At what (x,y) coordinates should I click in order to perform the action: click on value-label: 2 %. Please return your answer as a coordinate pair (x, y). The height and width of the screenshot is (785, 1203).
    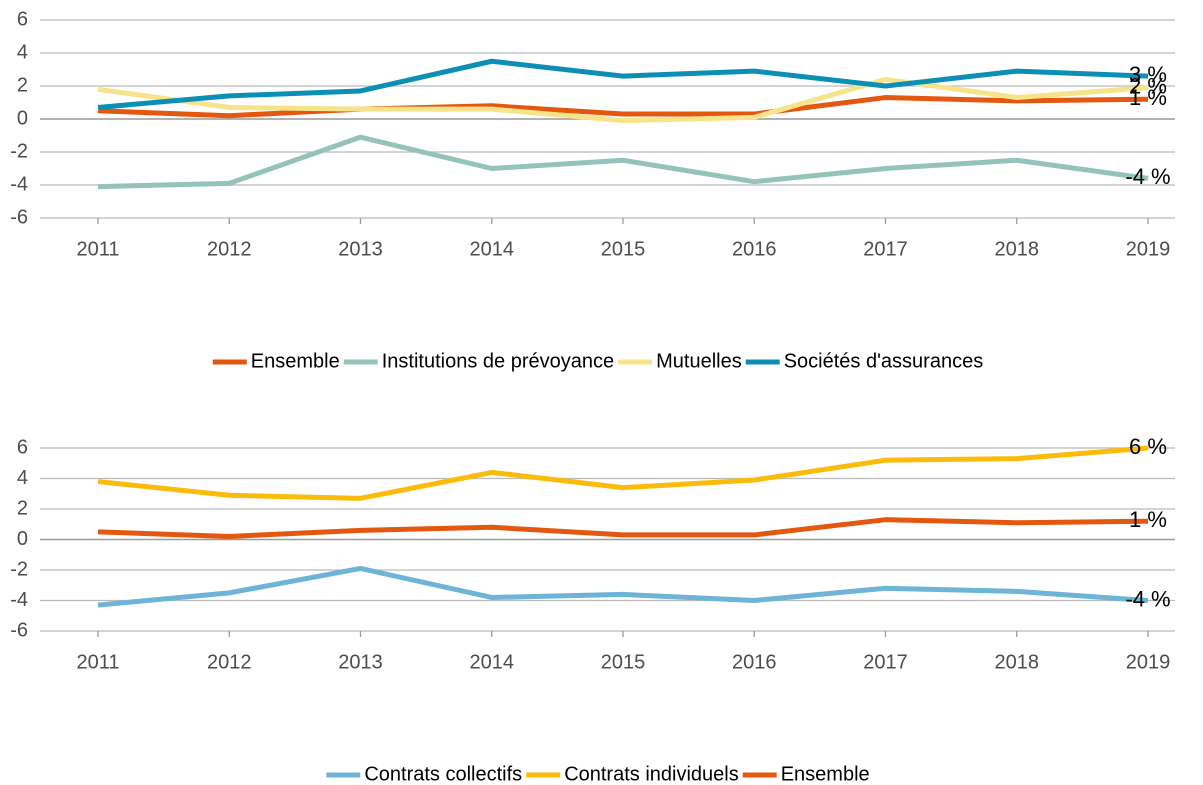
    Looking at the image, I should click on (1148, 85).